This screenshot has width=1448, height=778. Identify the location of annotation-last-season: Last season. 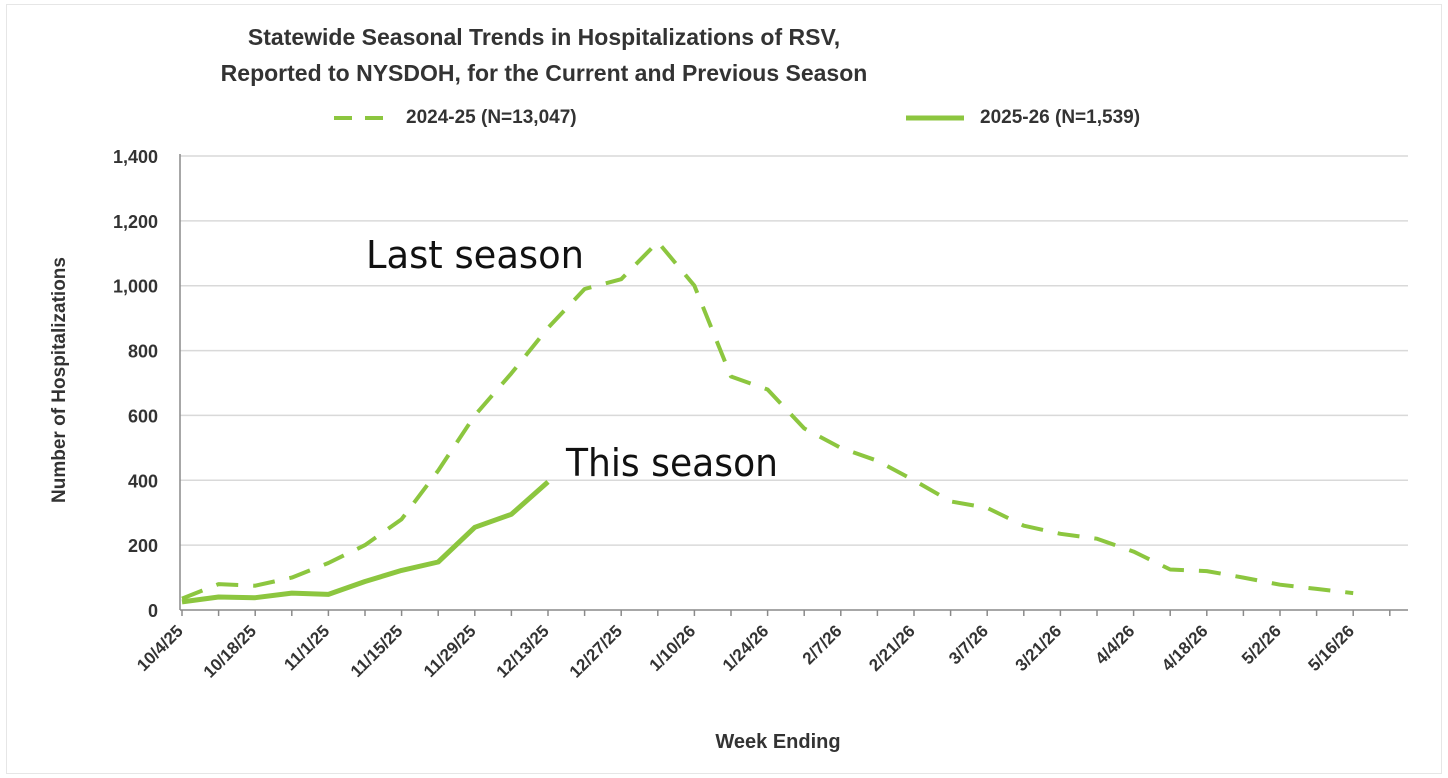
(475, 255).